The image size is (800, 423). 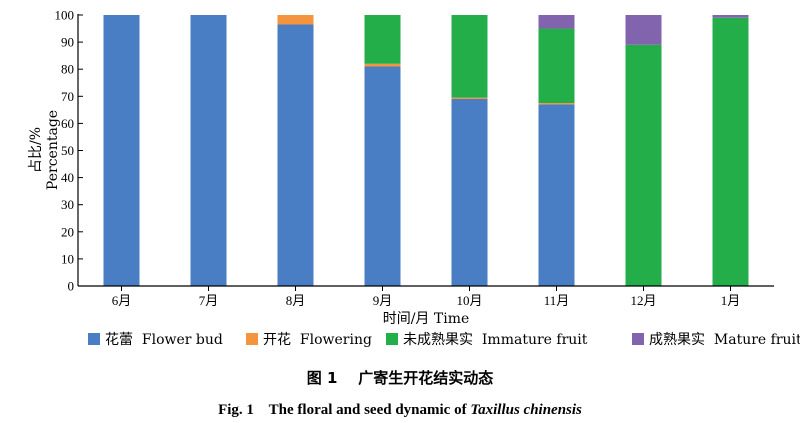 I want to click on legend-item: 开花 Flowering, so click(x=309, y=340).